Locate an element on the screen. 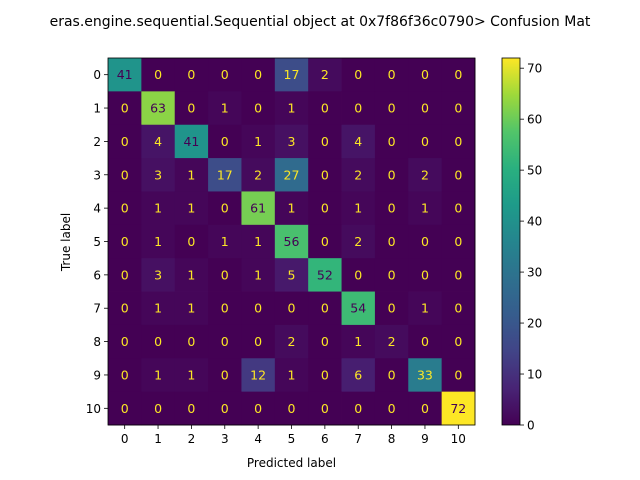  y-tick-label: 5 is located at coordinates (97, 242).